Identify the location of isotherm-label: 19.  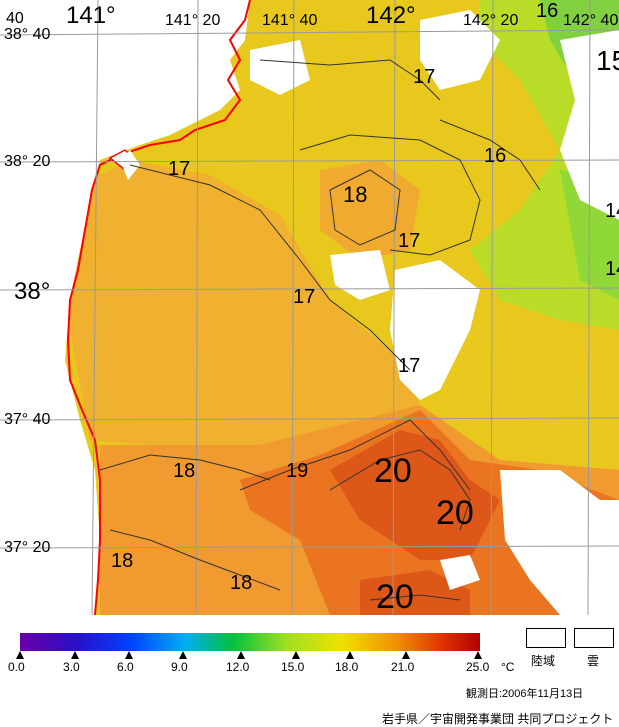
(297, 471).